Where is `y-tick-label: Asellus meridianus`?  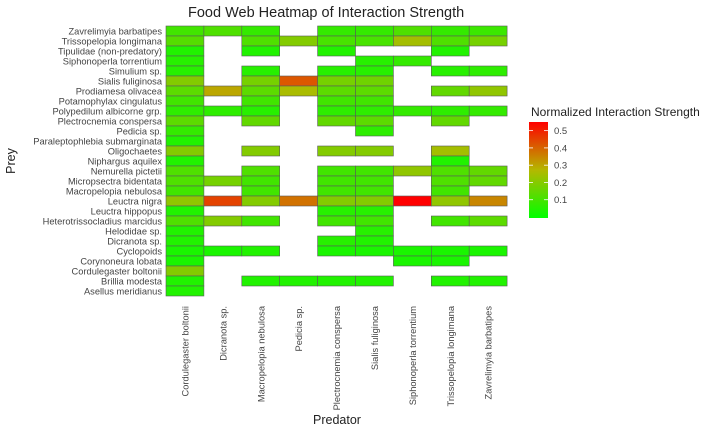 y-tick-label: Asellus meridianus is located at coordinates (123, 291).